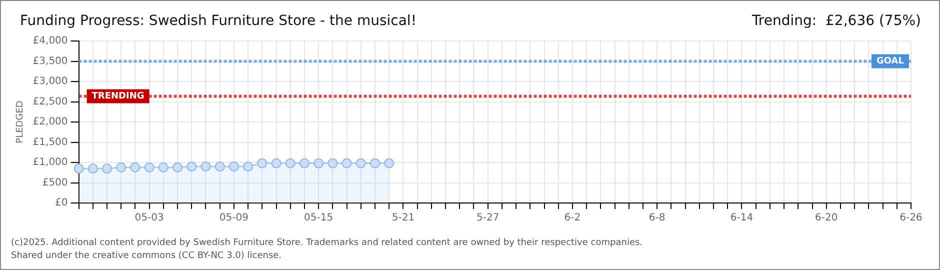 Image resolution: width=940 pixels, height=270 pixels. I want to click on y-tick-label: £1,500, so click(50, 142).